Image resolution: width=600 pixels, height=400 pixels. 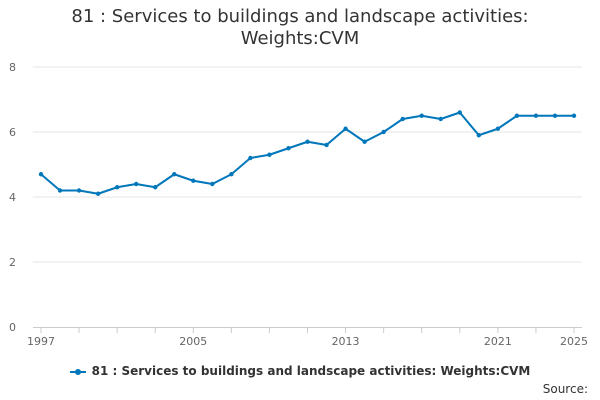 I want to click on y-tick-label: 4, so click(x=12, y=197).